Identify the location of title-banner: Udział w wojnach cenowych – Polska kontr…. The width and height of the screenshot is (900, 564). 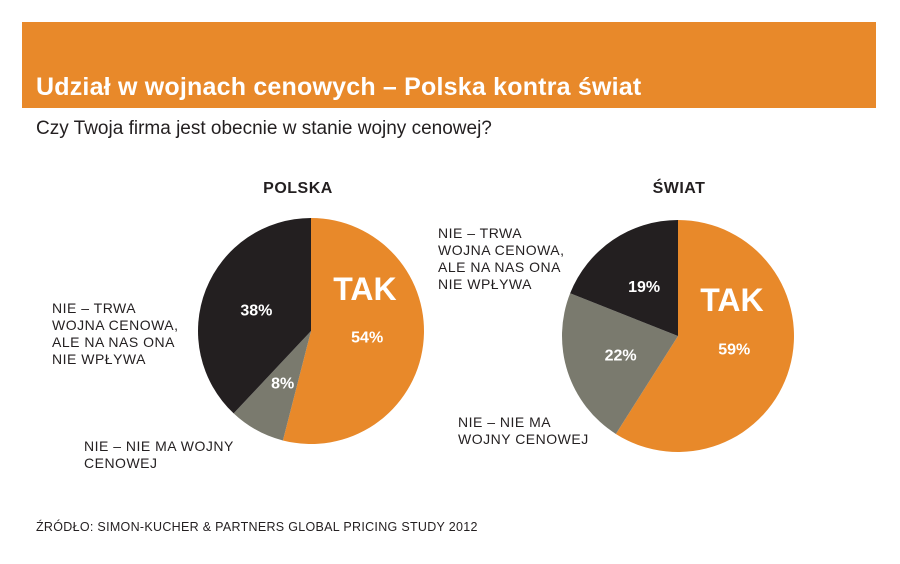
(449, 65).